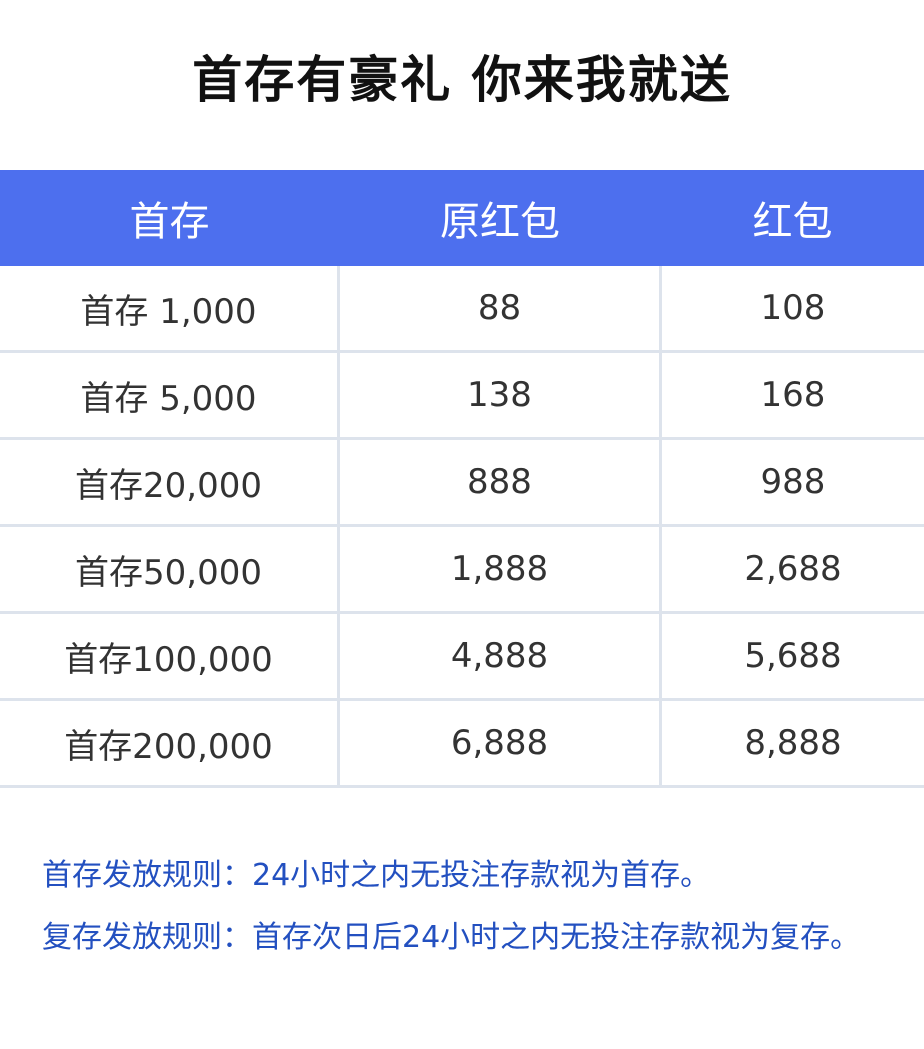 This screenshot has height=1049, width=924. Describe the element at coordinates (793, 743) in the screenshot. I see `bonus-cell: 8,888` at that location.